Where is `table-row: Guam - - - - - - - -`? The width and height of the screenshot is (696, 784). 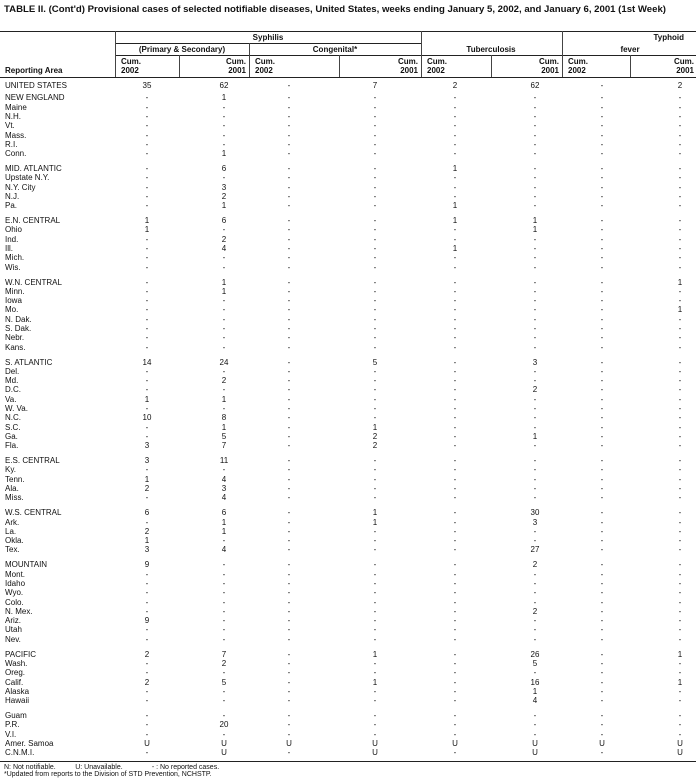
table-row: Guam - - - - - - - - is located at coordinates (348, 715).